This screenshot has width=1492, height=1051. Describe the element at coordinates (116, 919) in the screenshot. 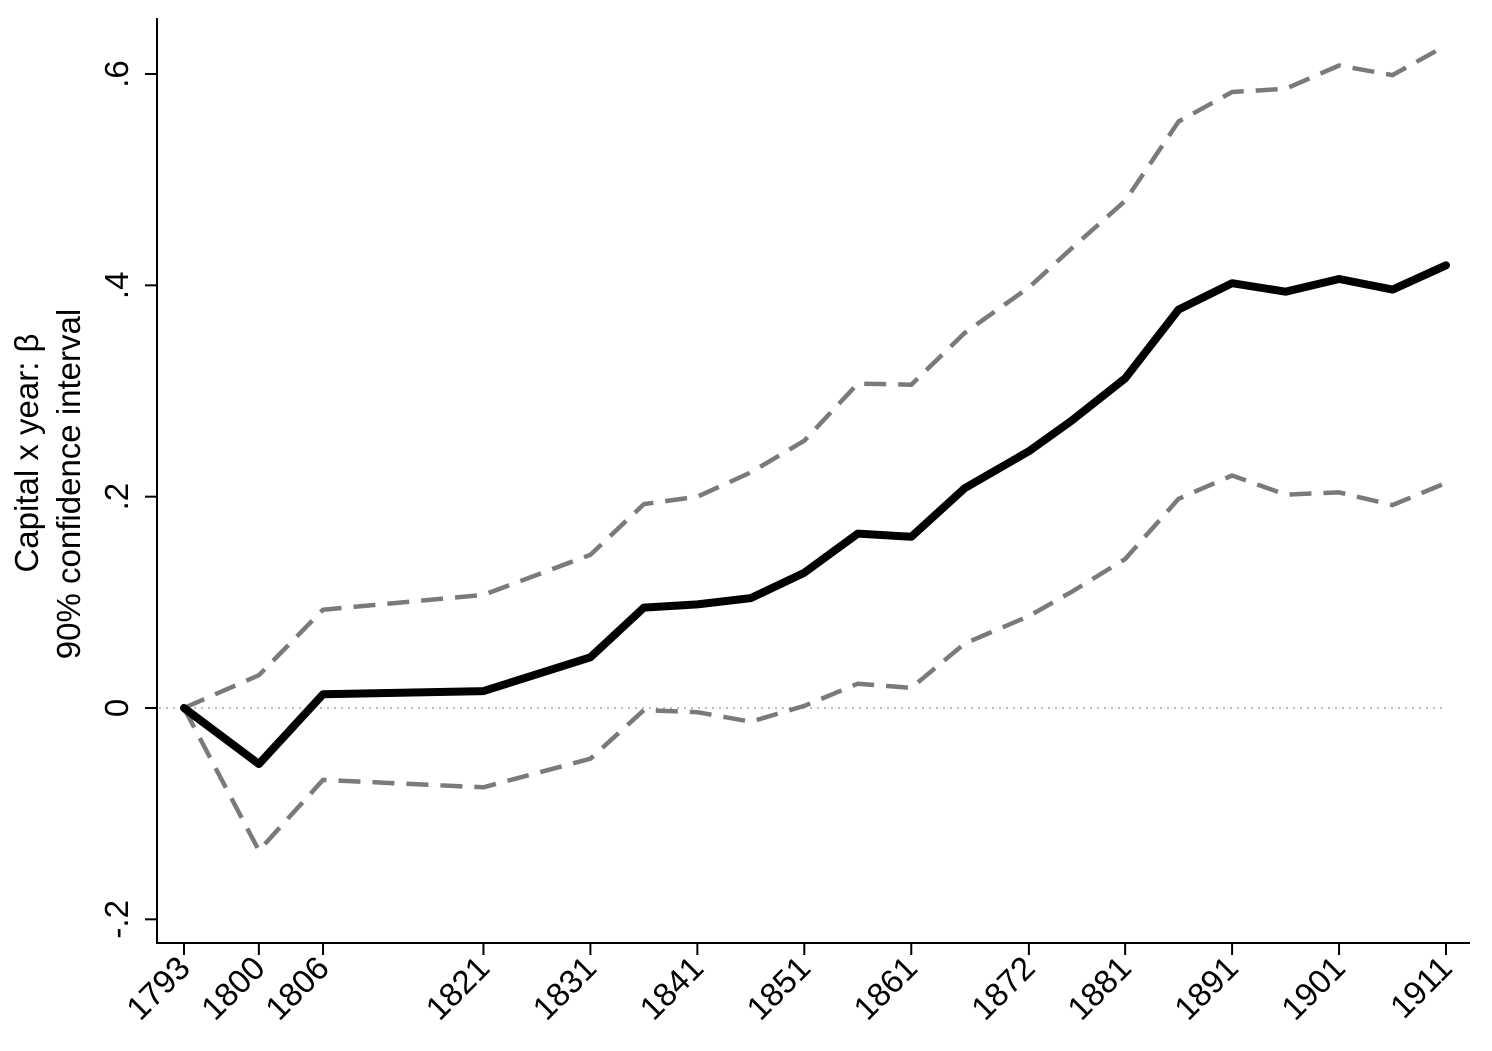

I see `y-tick-label: -.2` at that location.